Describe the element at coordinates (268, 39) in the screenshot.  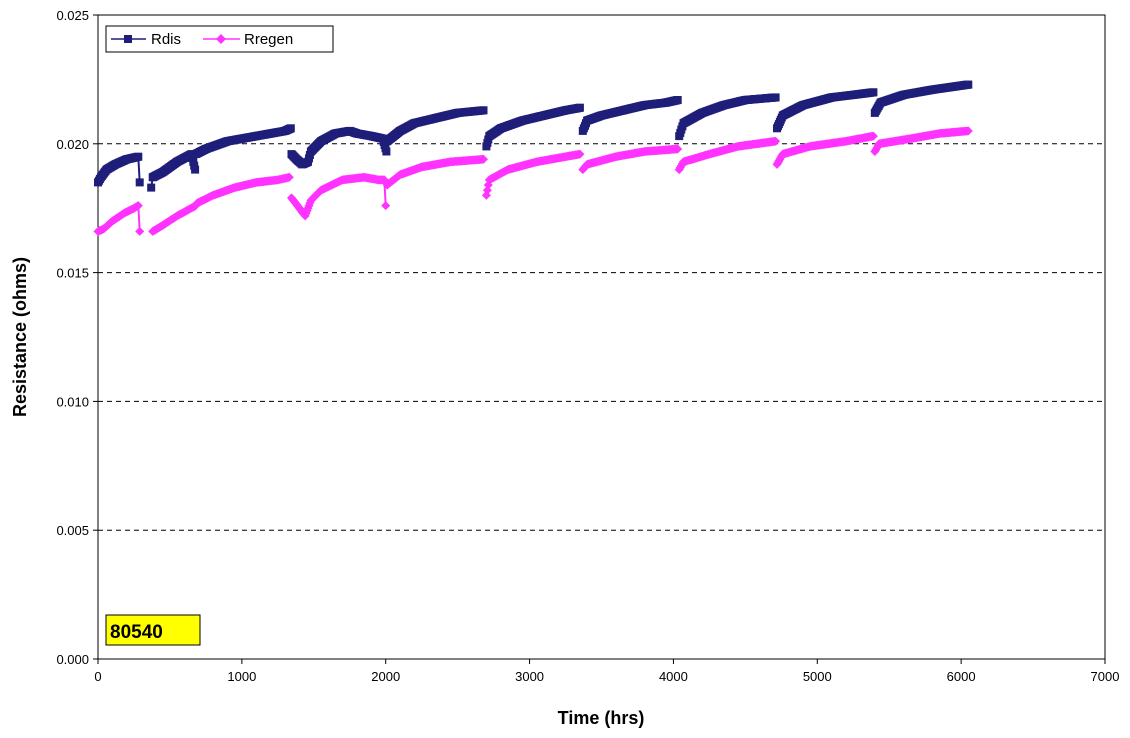
I see `legend-label-rregen: Rregen` at that location.